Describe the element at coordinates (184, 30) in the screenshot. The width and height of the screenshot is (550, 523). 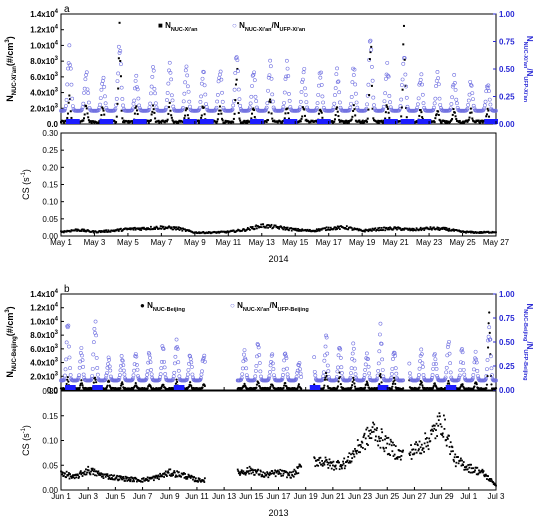
I see `legend-sub: NUC-Xi'an` at that location.